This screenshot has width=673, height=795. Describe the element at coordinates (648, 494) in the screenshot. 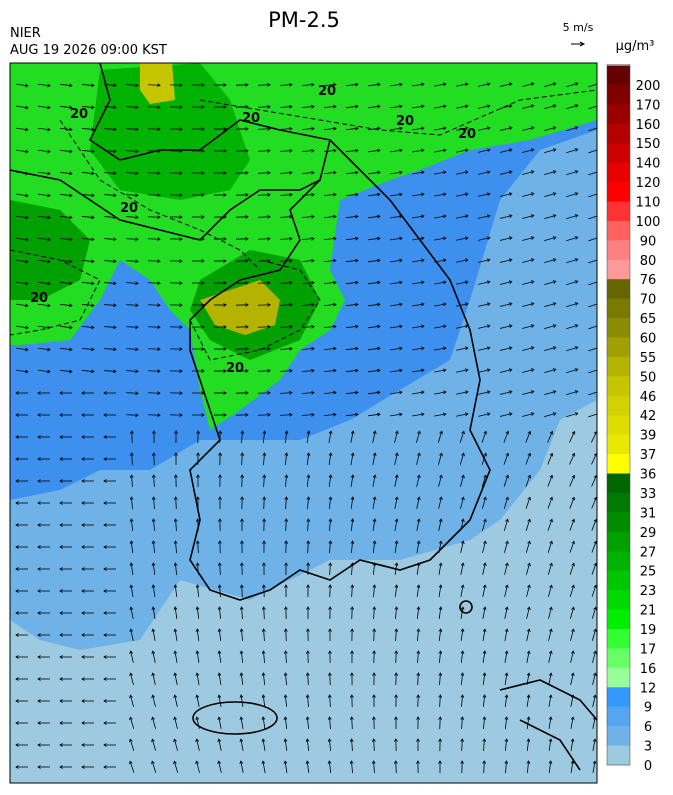

I see `colorbar-label: 33` at that location.